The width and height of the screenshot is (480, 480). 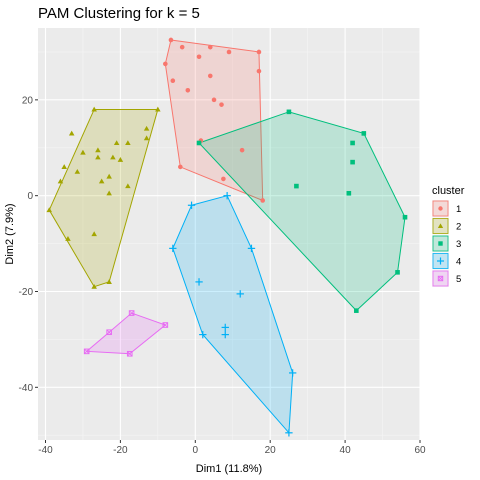 I want to click on x-tick-label: 40, so click(x=346, y=450).